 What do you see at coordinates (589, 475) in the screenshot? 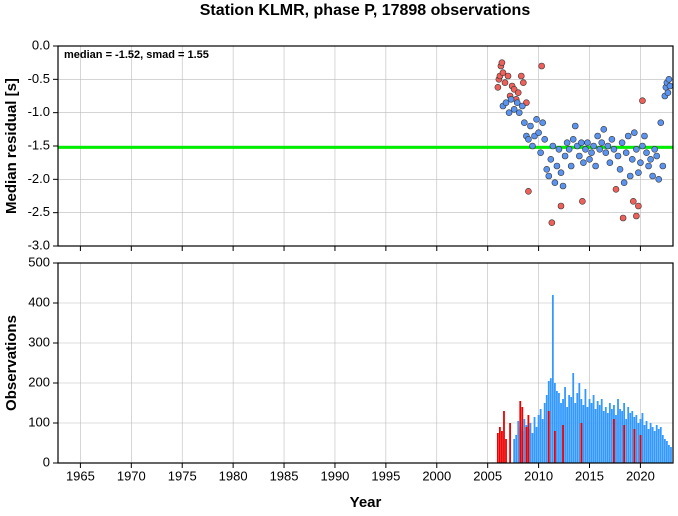
I see `x-tick-label: 2015` at bounding box center [589, 475].